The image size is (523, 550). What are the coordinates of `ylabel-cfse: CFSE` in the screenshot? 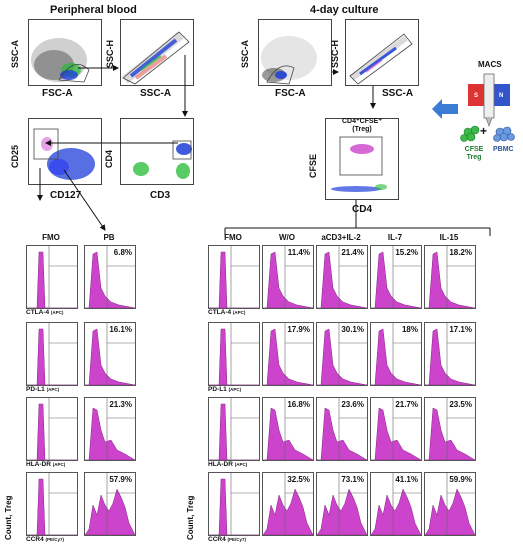 It's located at (313, 165).